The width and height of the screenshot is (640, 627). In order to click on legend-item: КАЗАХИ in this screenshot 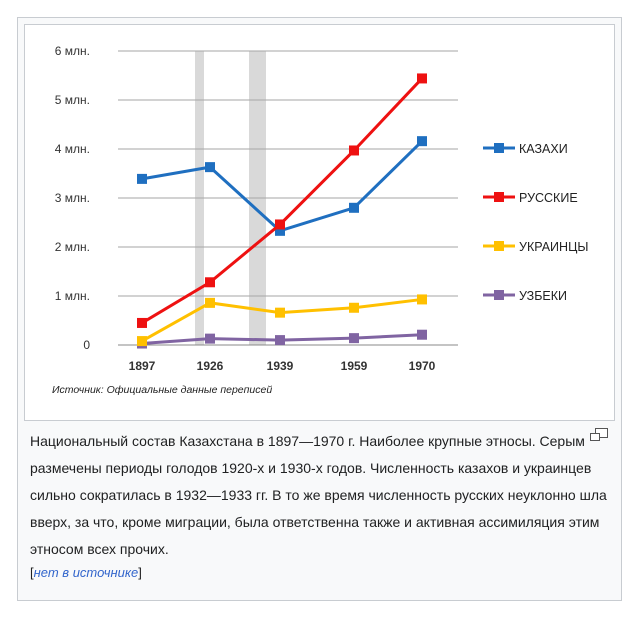, I will do `click(525, 149)`.